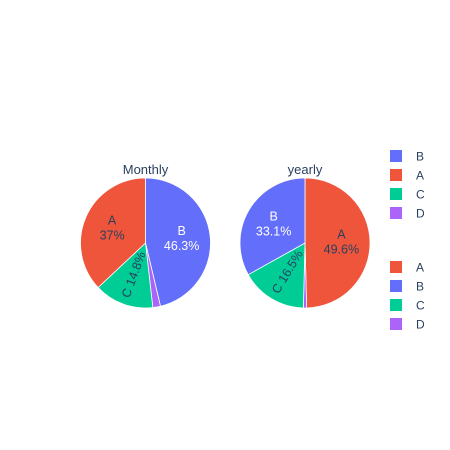 The width and height of the screenshot is (450, 450). I want to click on slice-percent-label: 49.6%, so click(341, 250).